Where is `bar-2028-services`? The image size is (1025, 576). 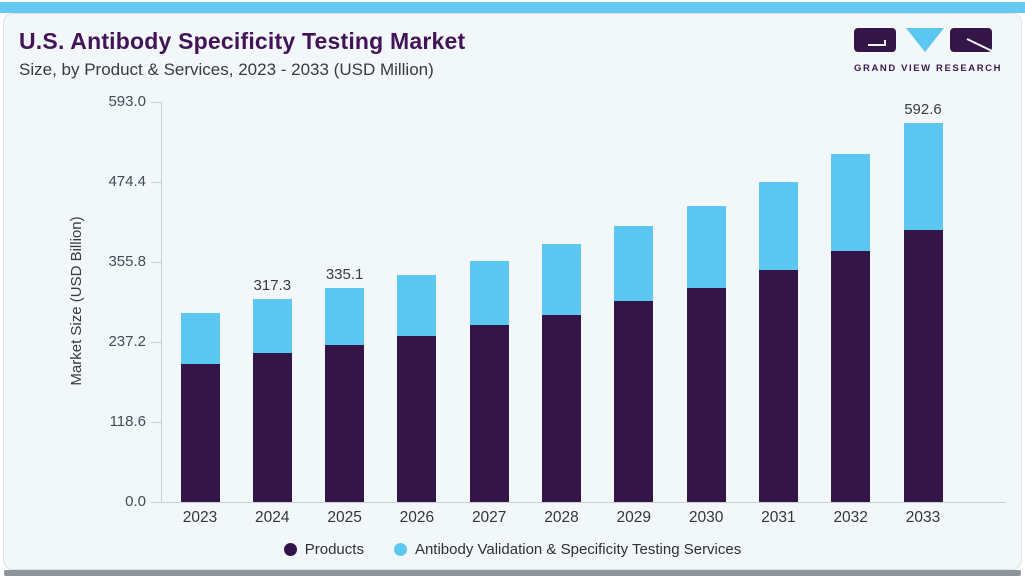 bar-2028-services is located at coordinates (561, 279).